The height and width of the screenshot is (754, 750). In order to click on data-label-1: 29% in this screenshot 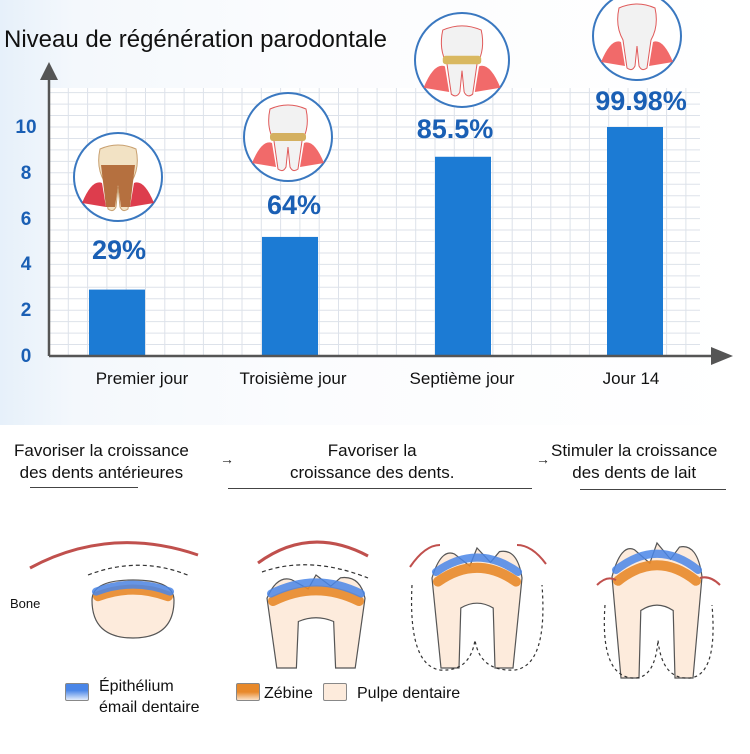, I will do `click(119, 250)`.